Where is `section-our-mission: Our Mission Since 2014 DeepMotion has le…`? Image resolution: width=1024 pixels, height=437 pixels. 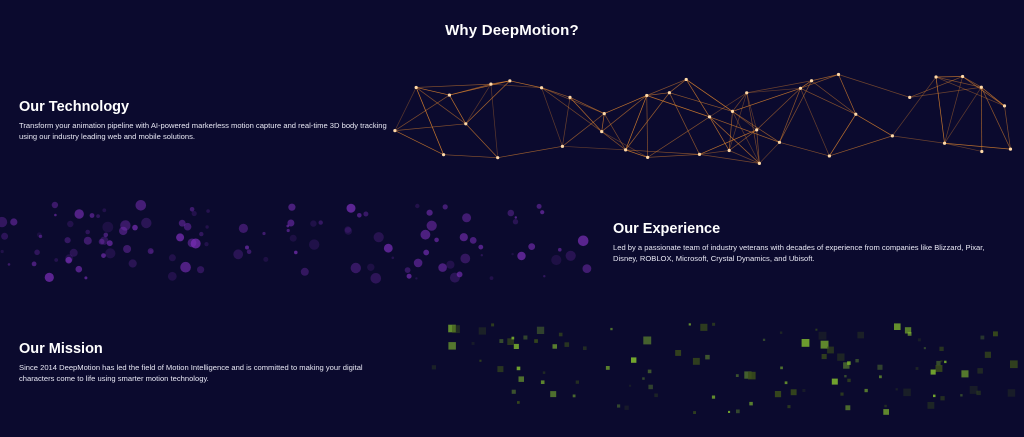 section-our-mission: Our Mission Since 2014 DeepMotion has le… is located at coordinates (206, 362).